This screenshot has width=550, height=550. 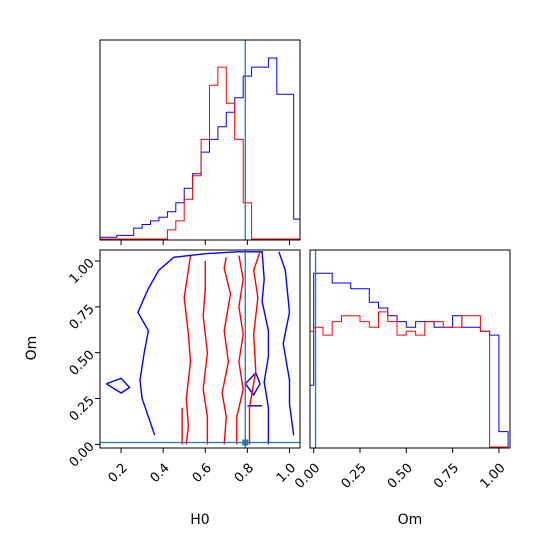 What do you see at coordinates (82, 271) in the screenshot?
I see `om-ytick-label: 1.00` at bounding box center [82, 271].